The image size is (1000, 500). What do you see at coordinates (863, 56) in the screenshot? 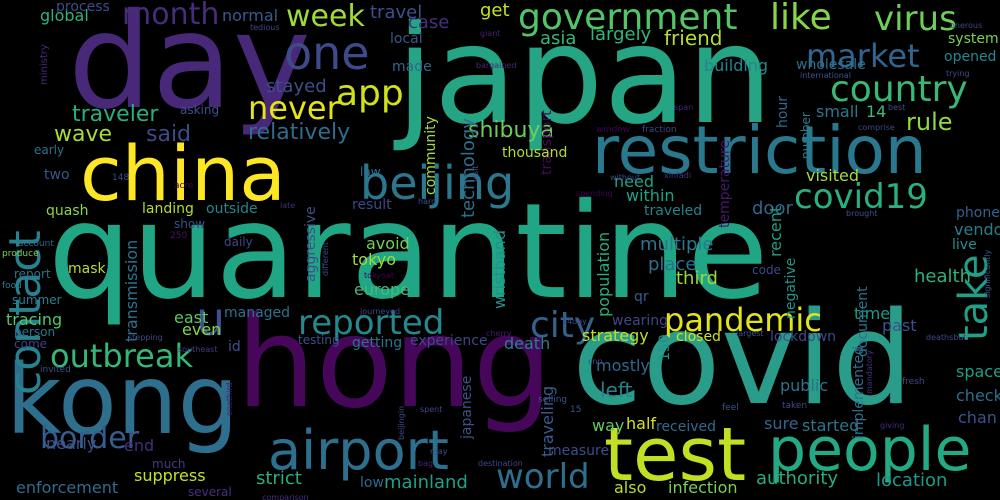
I see `word-market: market` at bounding box center [863, 56].